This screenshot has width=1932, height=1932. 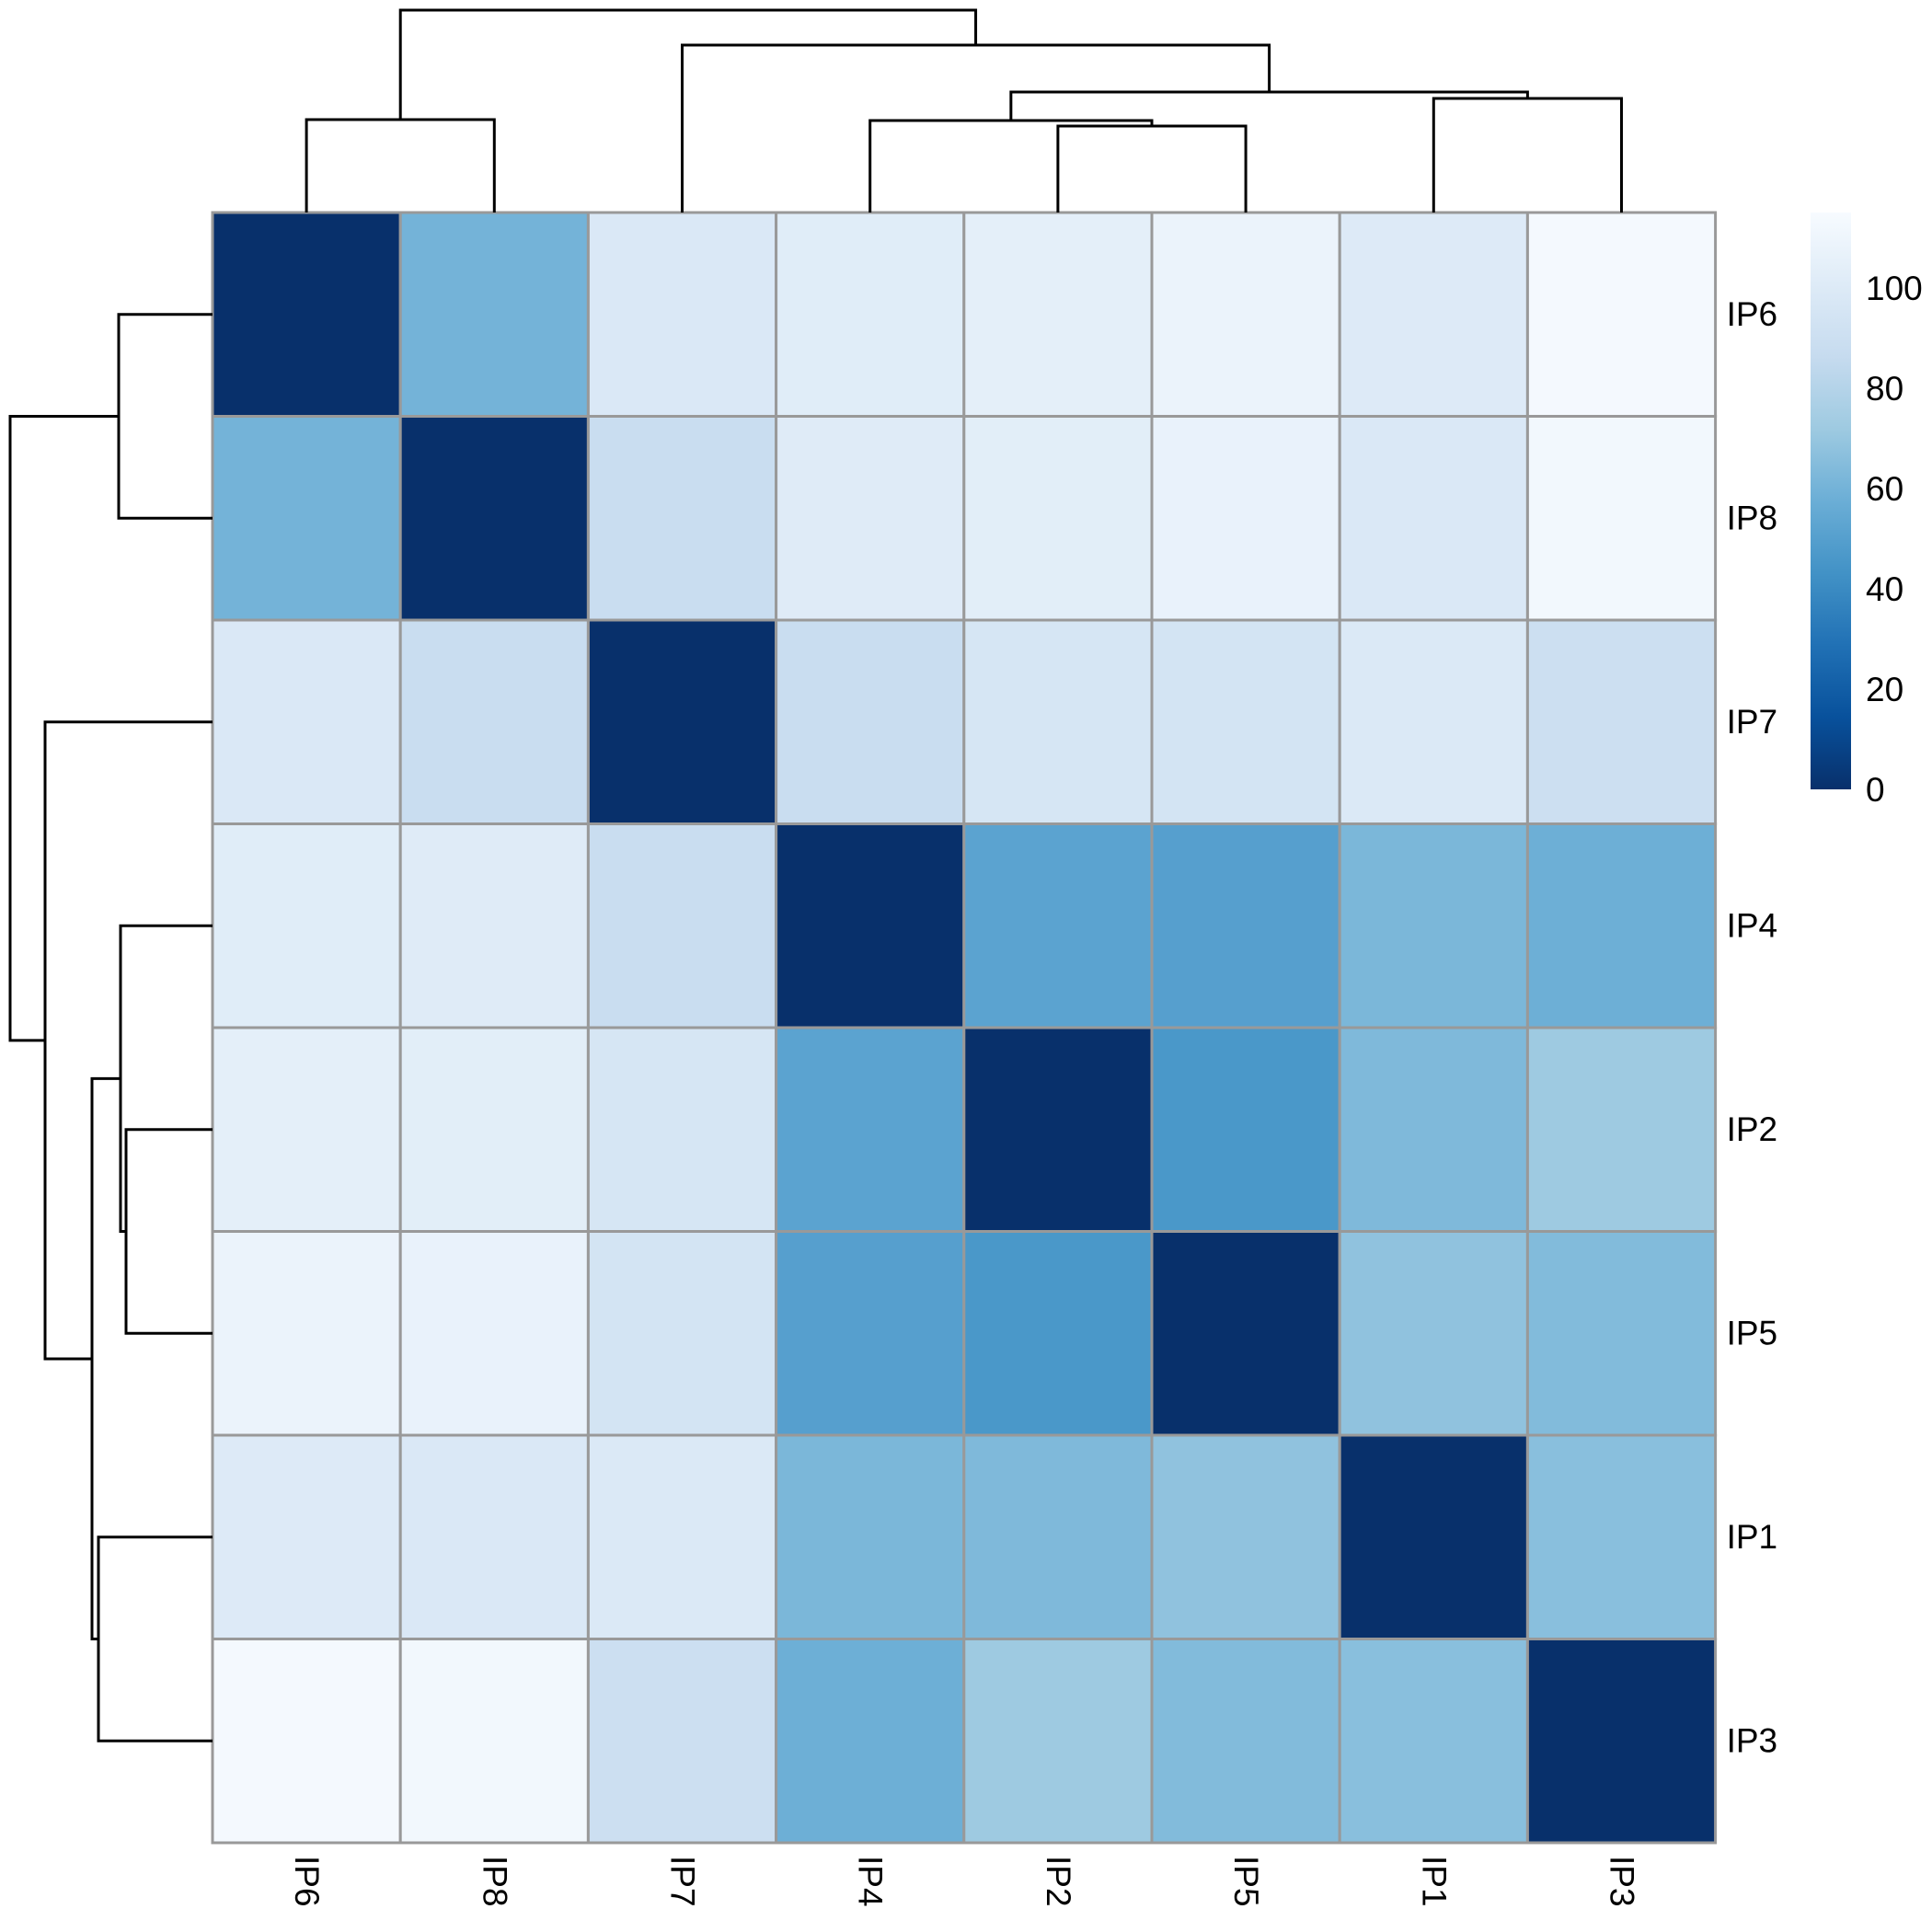 I want to click on heatmap-cell-IP4-IP7, so click(x=682, y=925).